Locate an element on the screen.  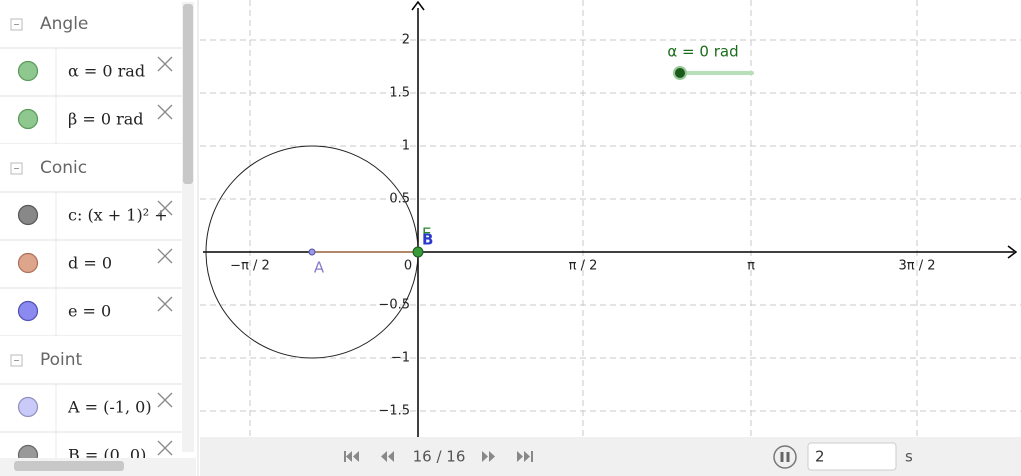
algebra-item: e = 0 is located at coordinates (89, 311).